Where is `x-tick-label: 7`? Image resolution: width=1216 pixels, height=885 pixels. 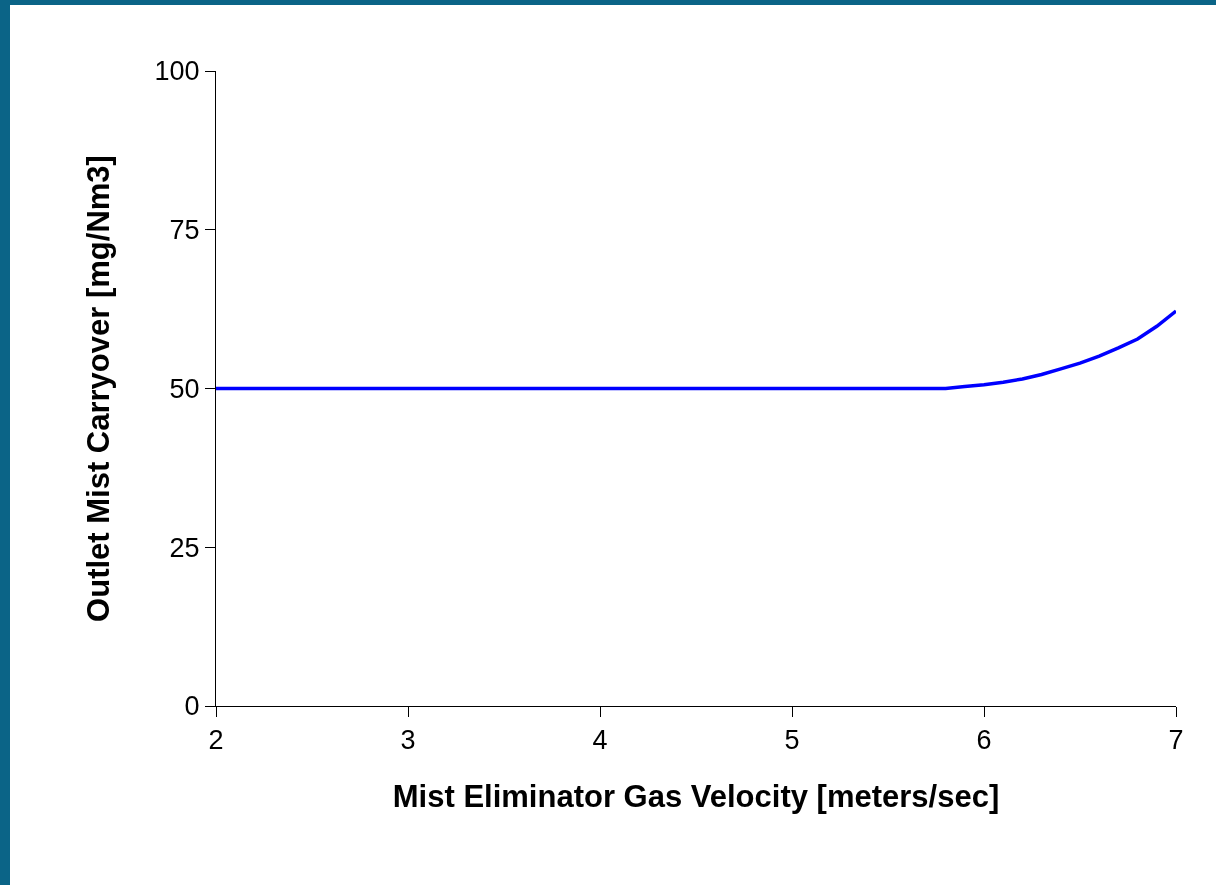
x-tick-label: 7 is located at coordinates (1176, 740).